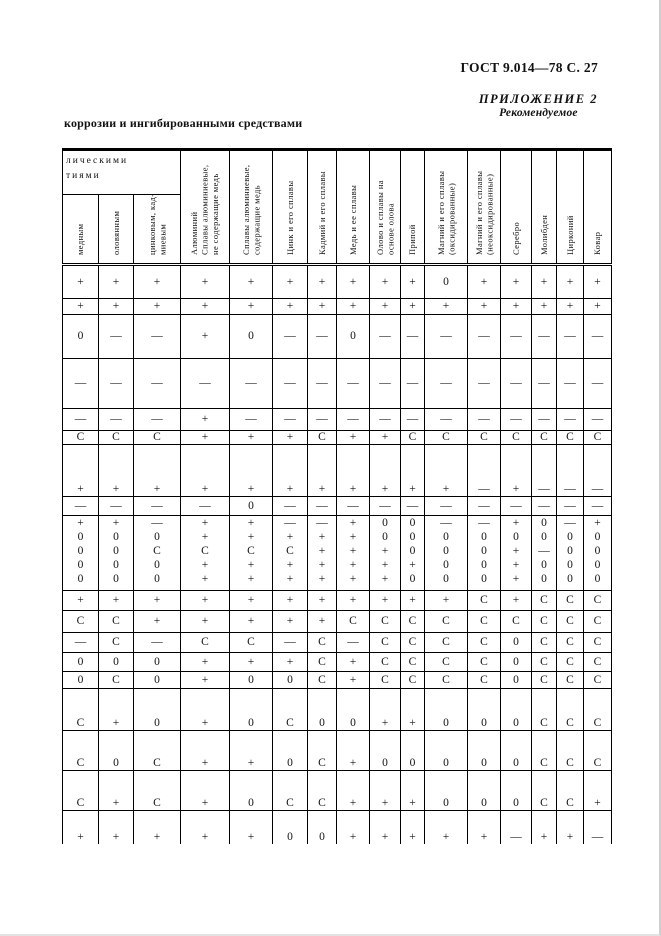  Describe the element at coordinates (353, 207) in the screenshot. I see `column-header: Медь и ее сплавы` at that location.